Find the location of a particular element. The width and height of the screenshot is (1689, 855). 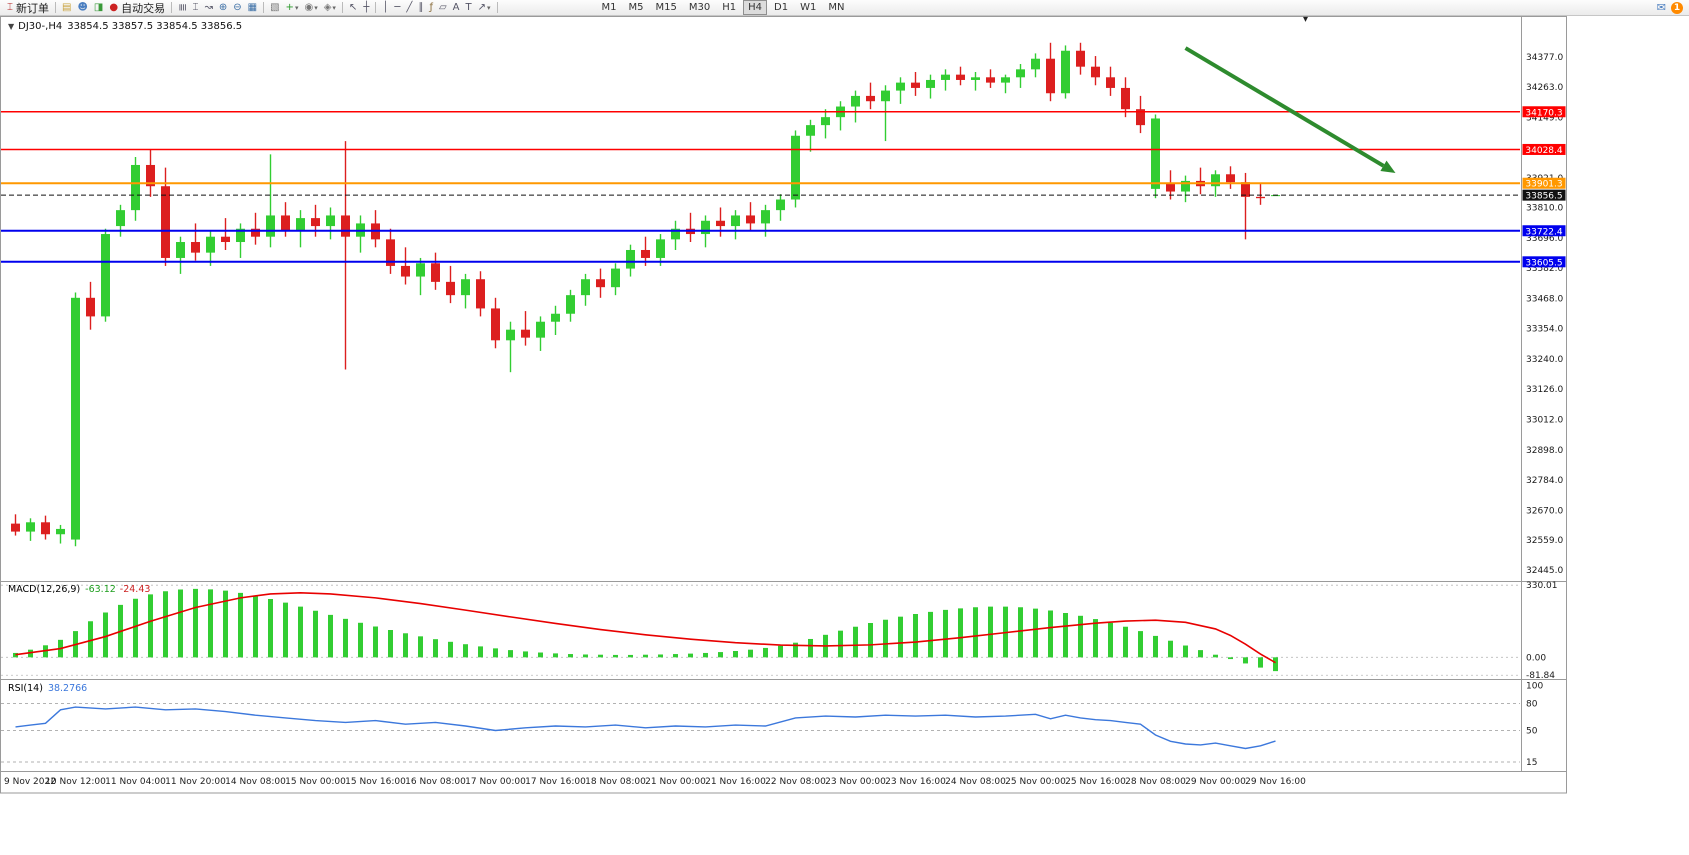

timeframe-h1-button: H1 is located at coordinates (729, 7).